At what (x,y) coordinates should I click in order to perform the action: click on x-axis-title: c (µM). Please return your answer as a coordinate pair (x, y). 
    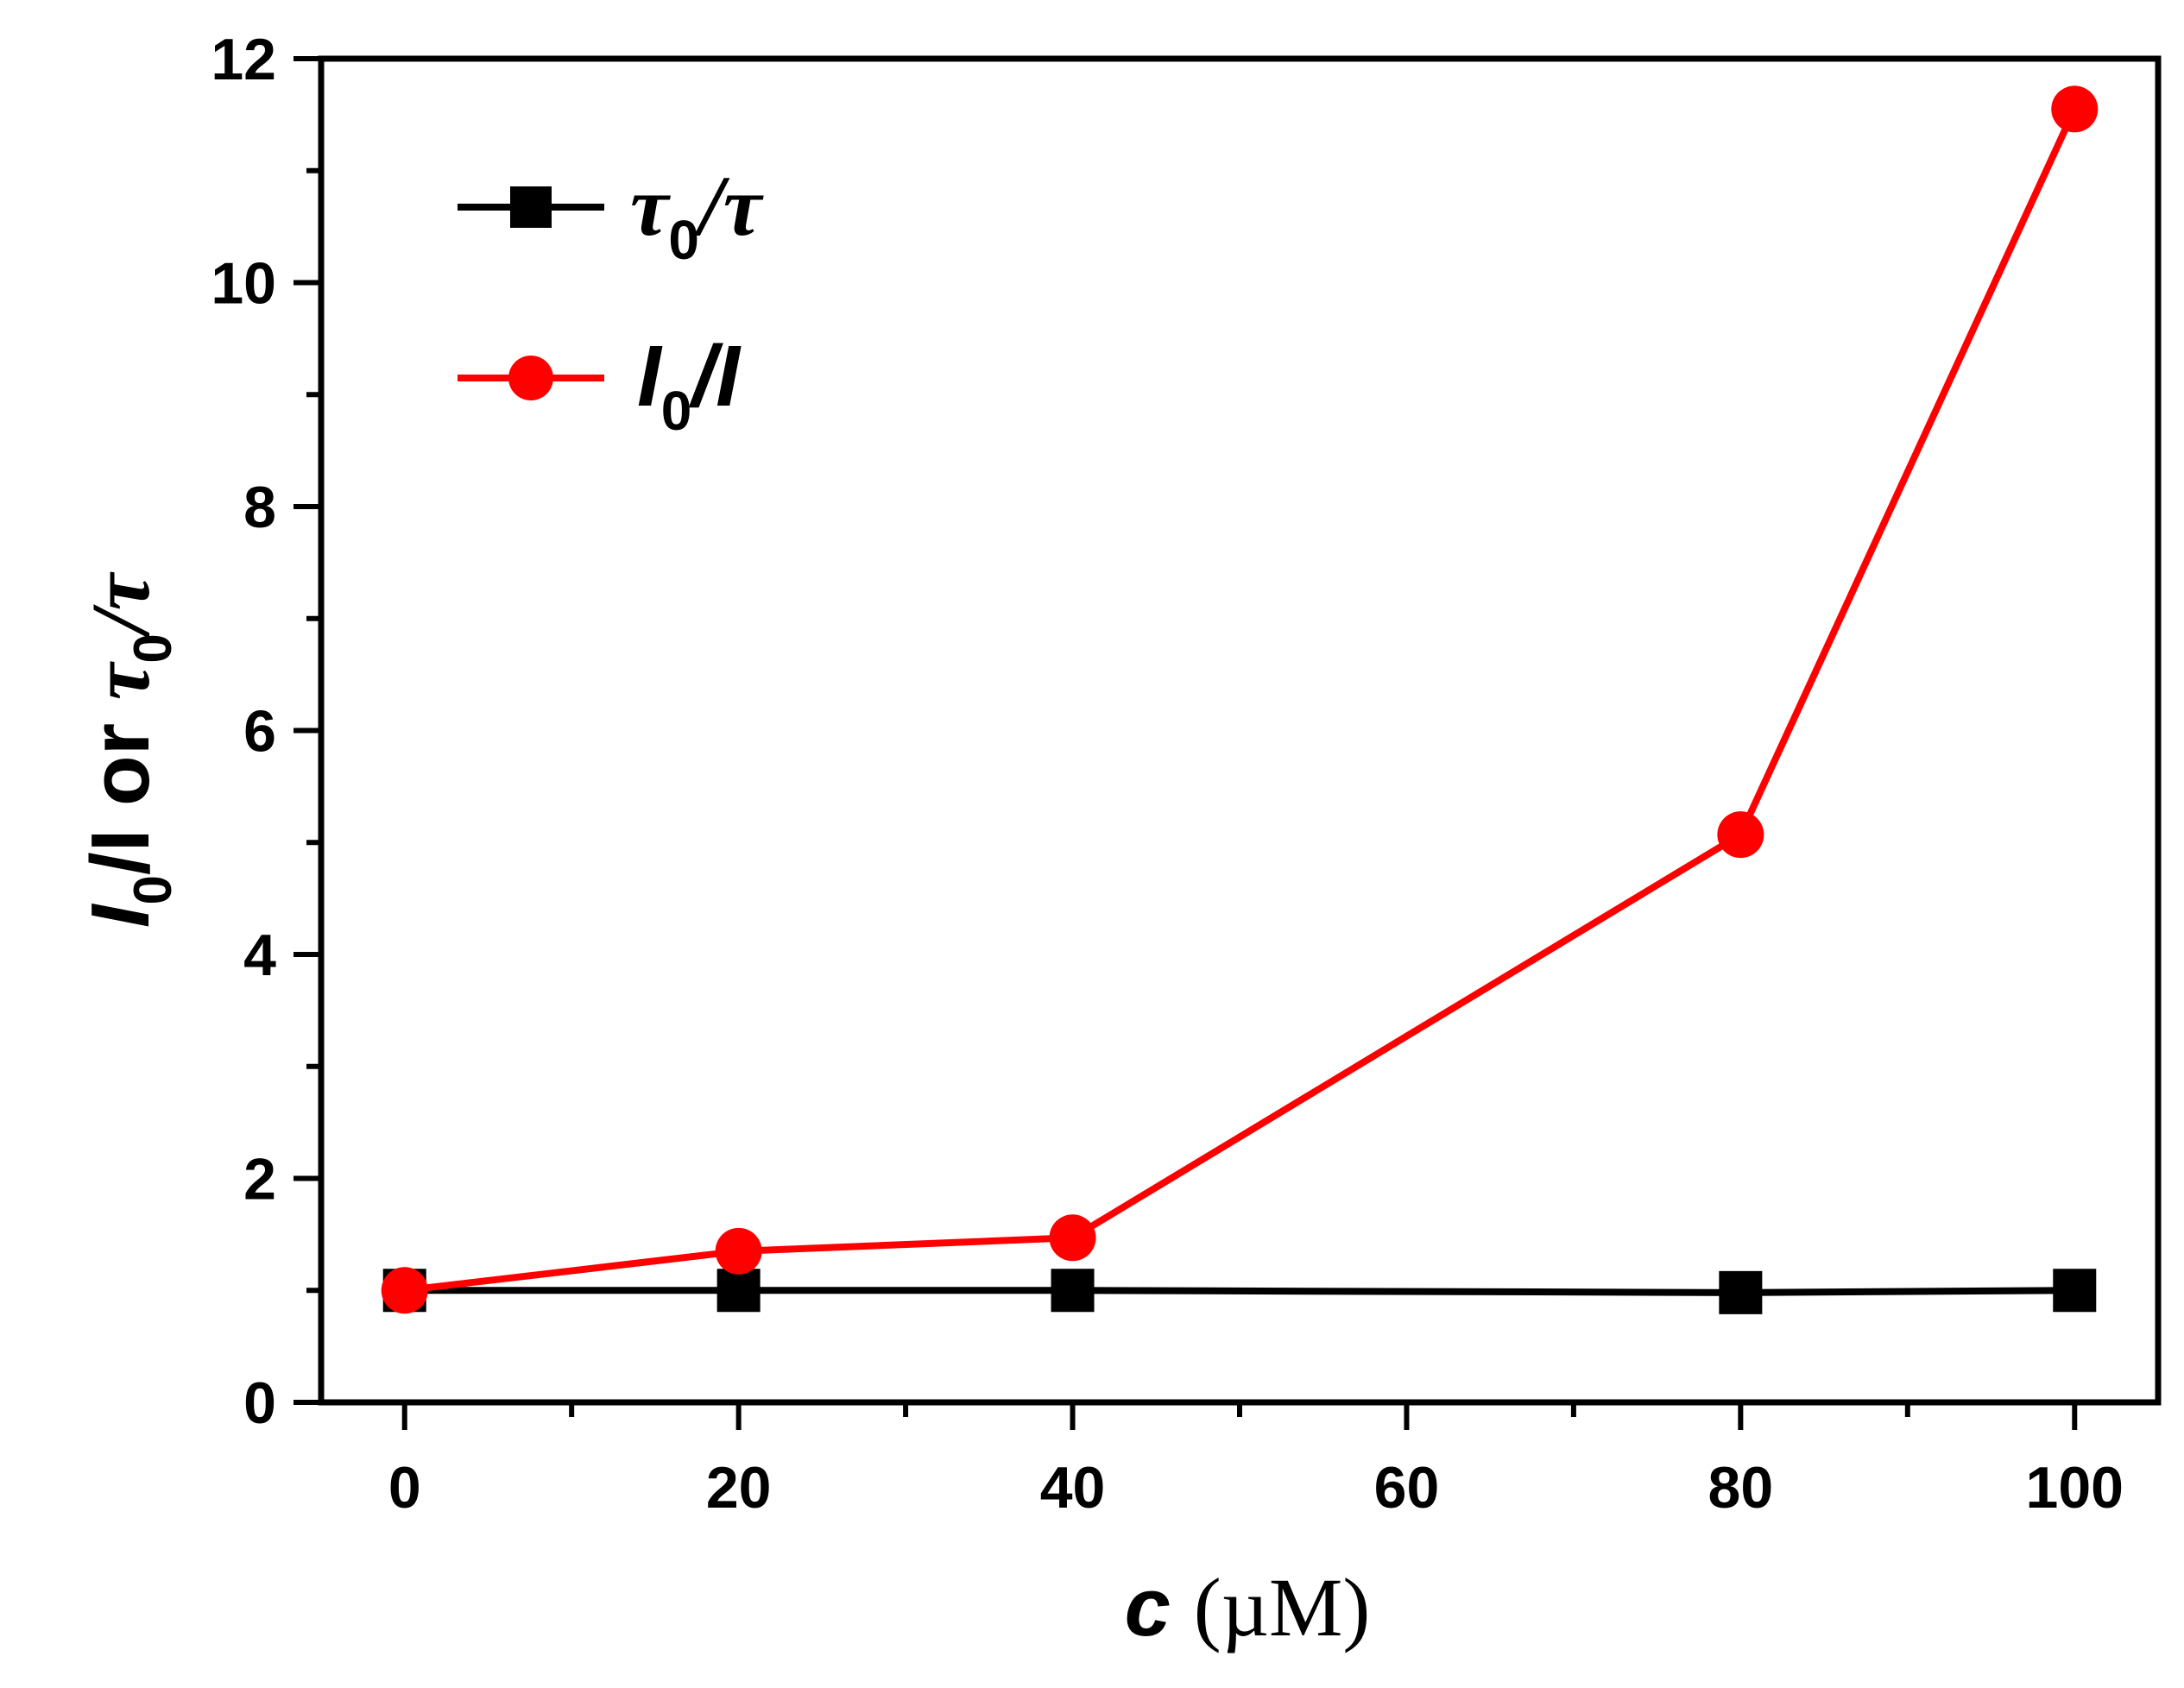
    Looking at the image, I should click on (1248, 1607).